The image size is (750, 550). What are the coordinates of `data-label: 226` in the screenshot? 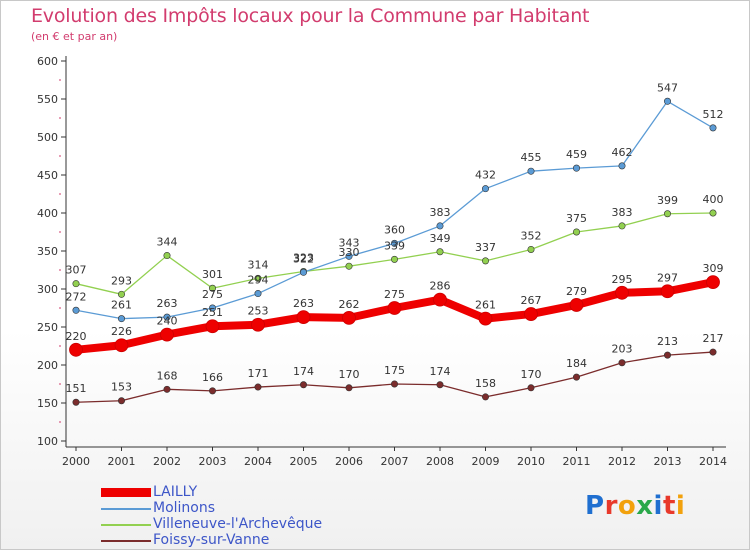 It's located at (121, 331).